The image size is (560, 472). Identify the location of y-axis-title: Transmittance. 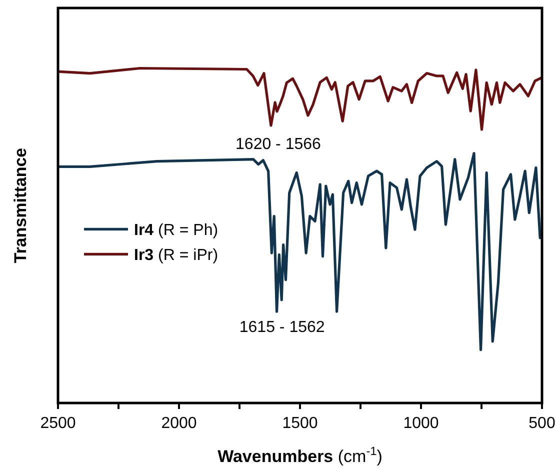
(20, 206).